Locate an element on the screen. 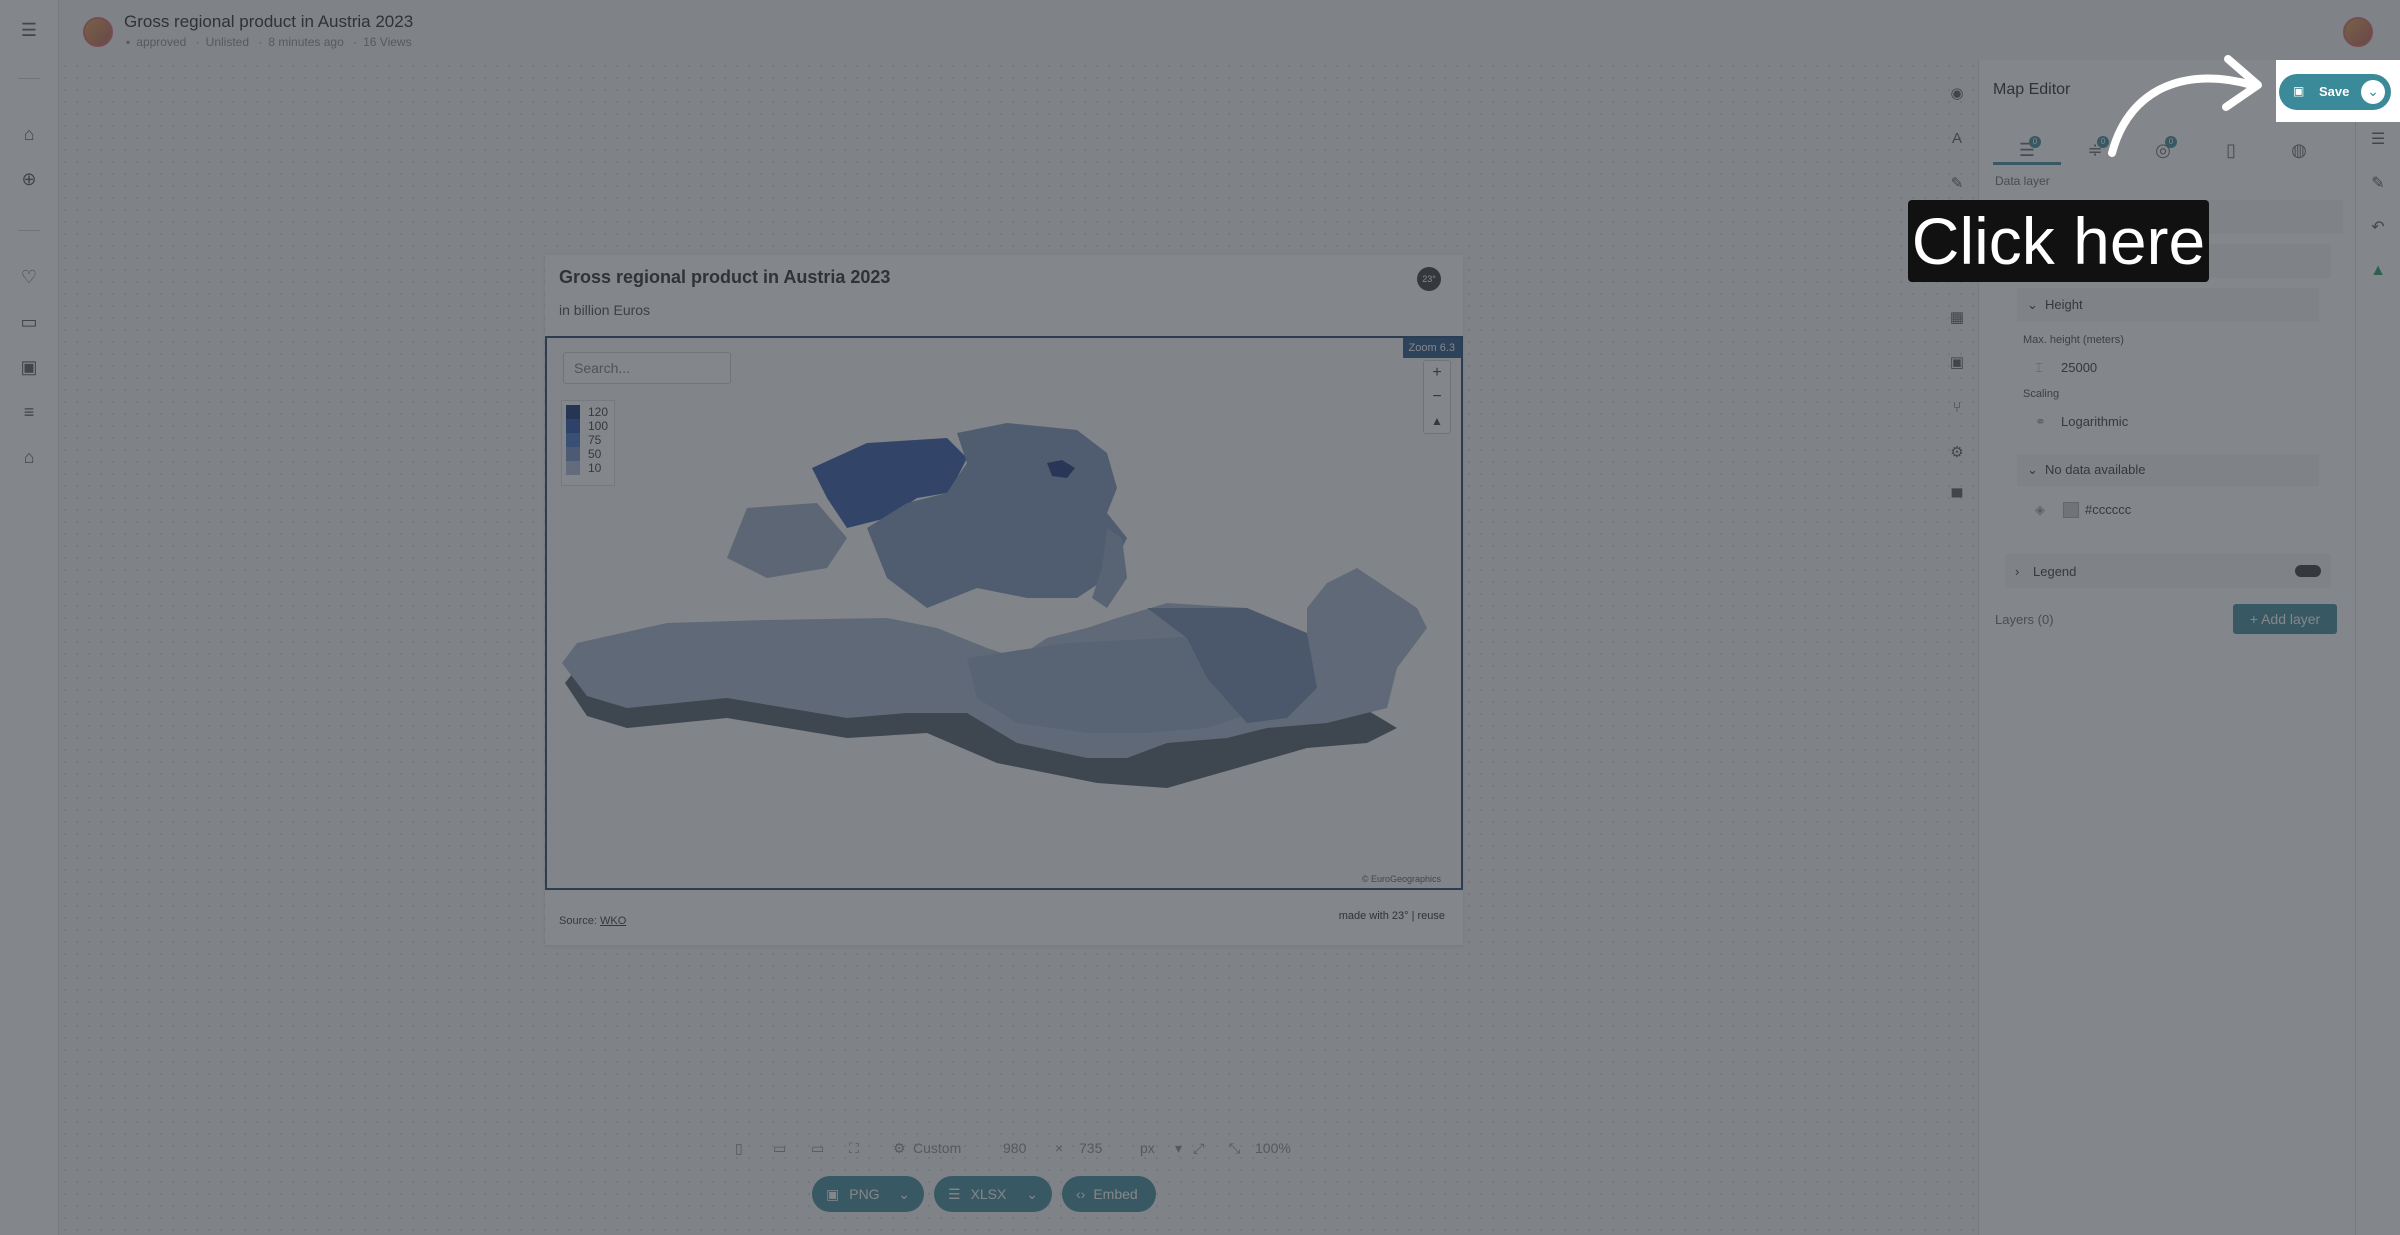 The height and width of the screenshot is (1235, 2400). paint-roller-icon: ▀ is located at coordinates (1957, 497).